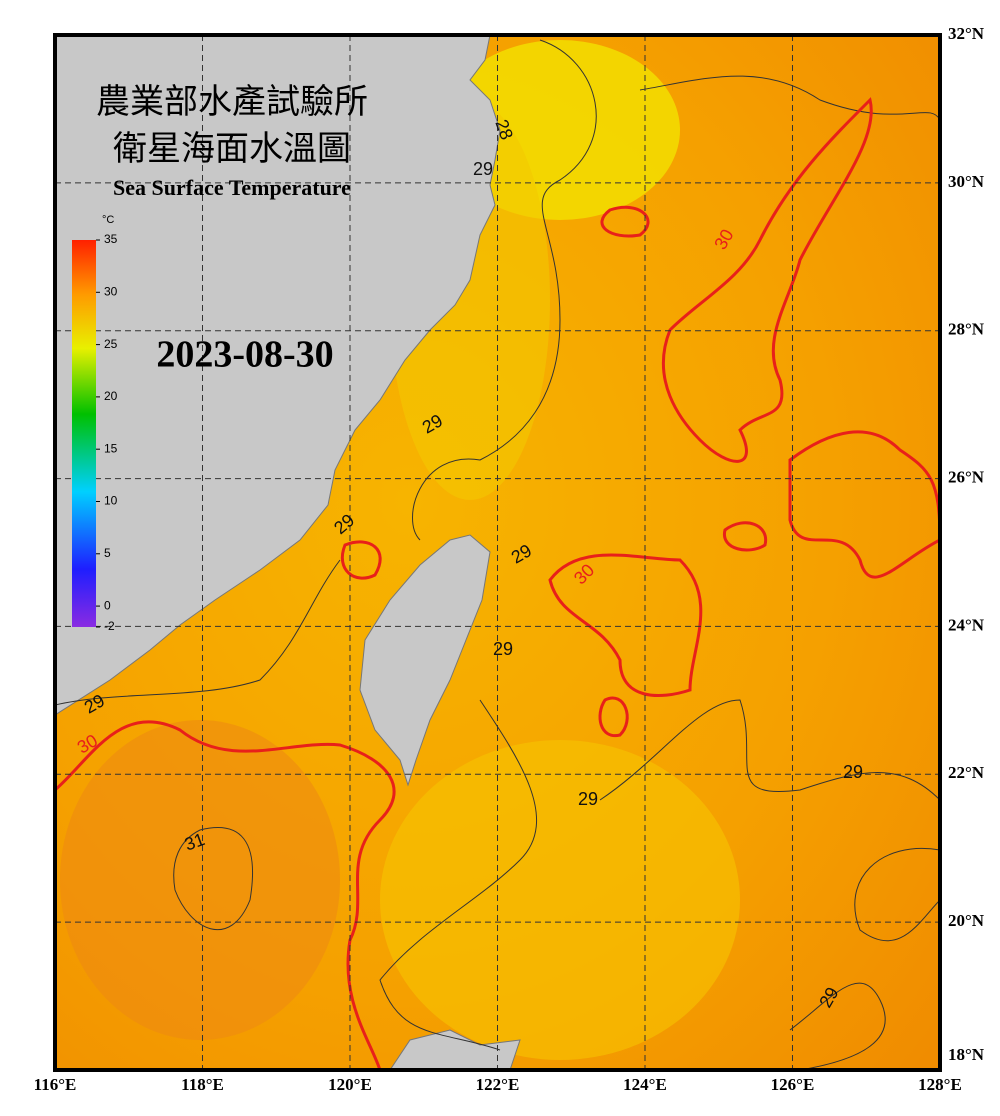 This screenshot has height=1116, width=1000. Describe the element at coordinates (966, 329) in the screenshot. I see `lat-tick-label: 28°N` at that location.